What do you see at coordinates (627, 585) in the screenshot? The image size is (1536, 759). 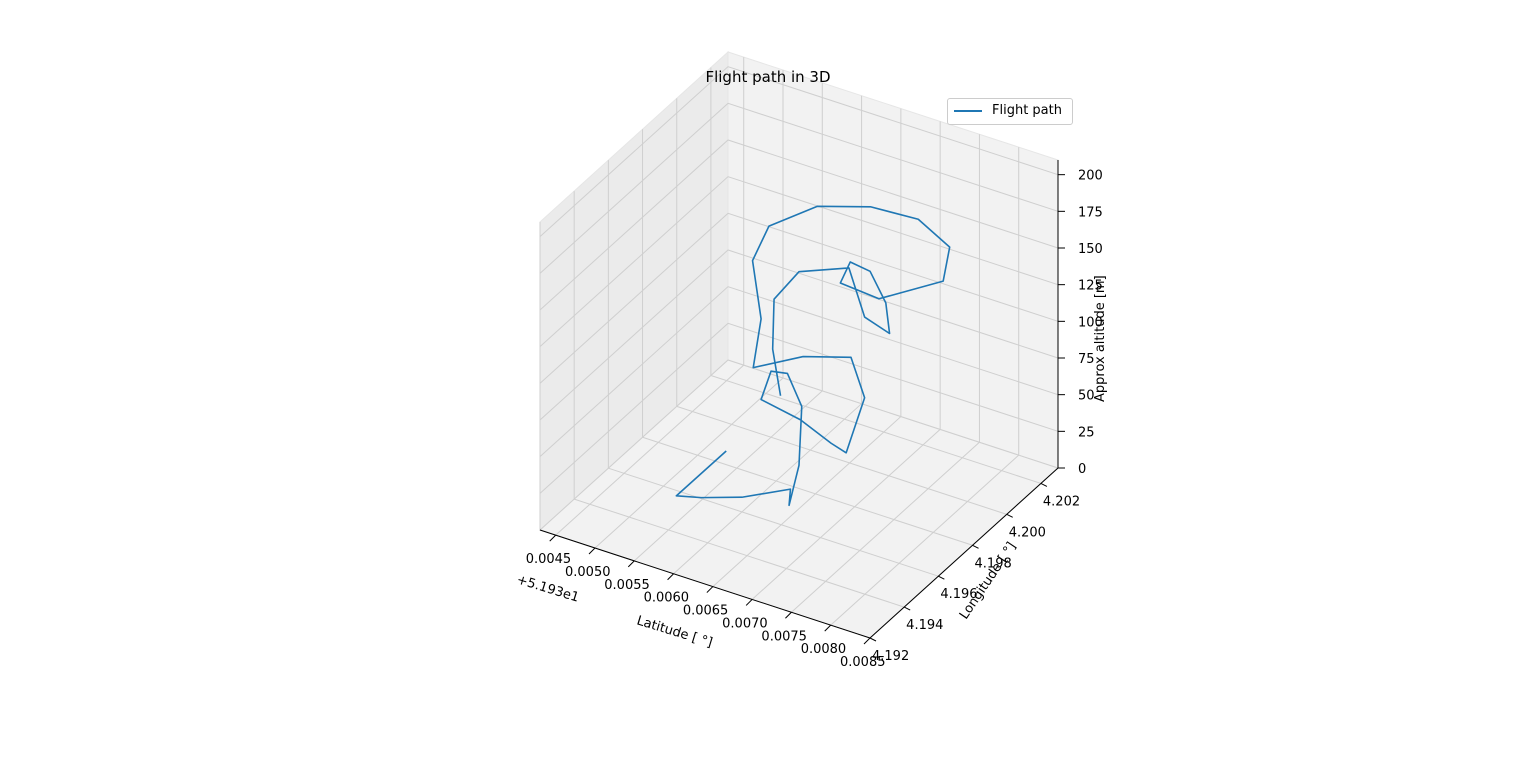 I see `x-tick-label: 0.0055` at bounding box center [627, 585].